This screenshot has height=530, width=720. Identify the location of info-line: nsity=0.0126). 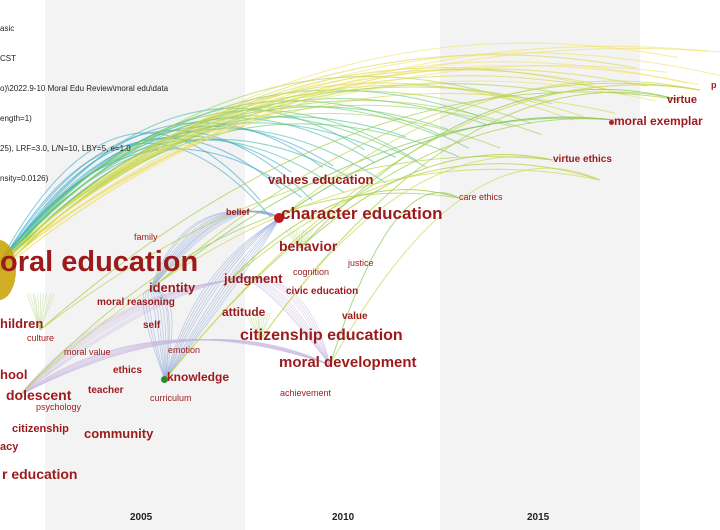
(24, 178).